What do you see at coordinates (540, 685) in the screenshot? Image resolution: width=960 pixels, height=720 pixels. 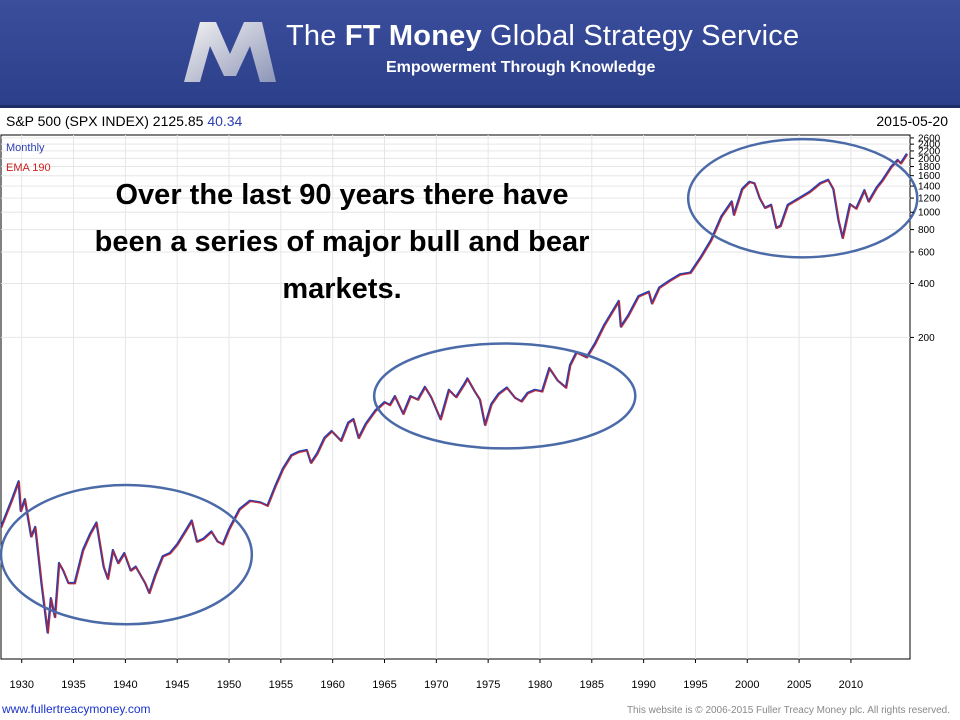 I see `x-tick-label: 1980` at bounding box center [540, 685].